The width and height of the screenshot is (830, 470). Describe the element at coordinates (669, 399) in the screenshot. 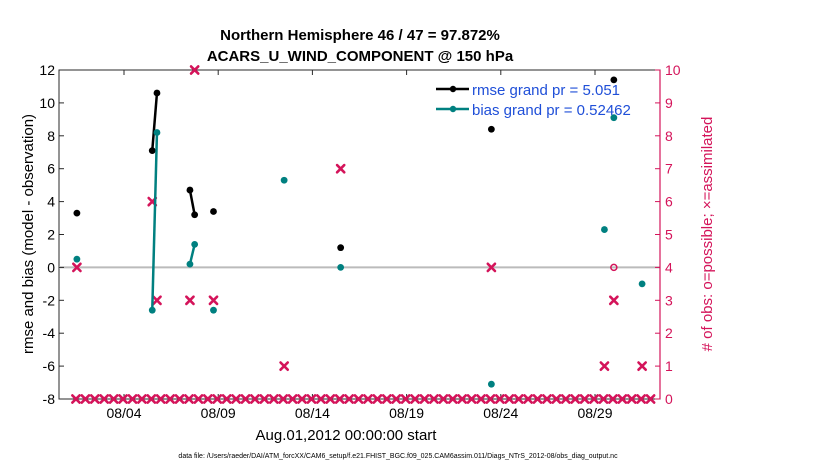

I see `y2-tick-label: 0` at that location.